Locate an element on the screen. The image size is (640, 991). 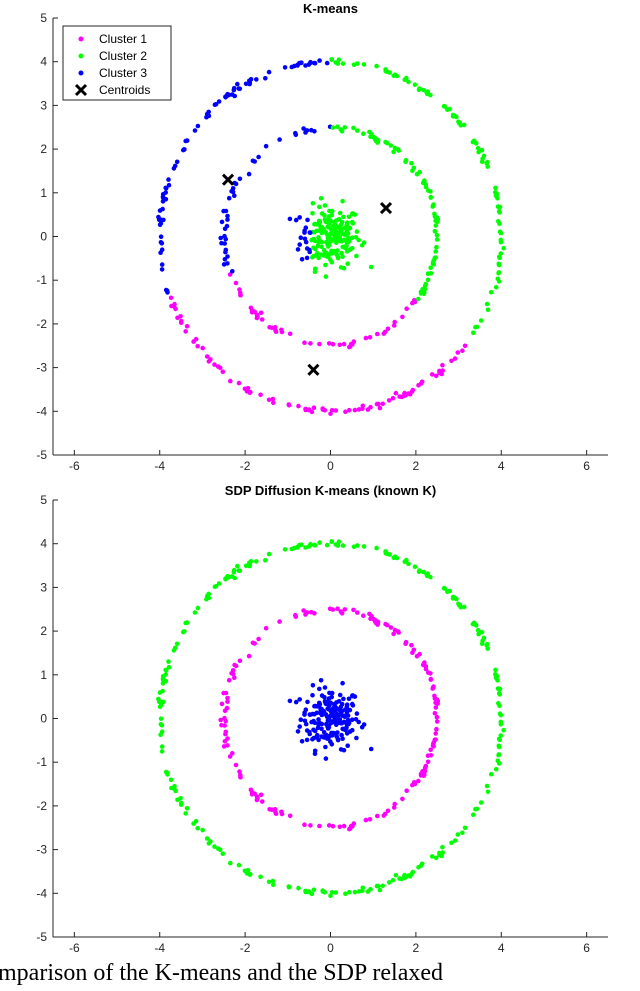
centroid-marker is located at coordinates (313, 369).